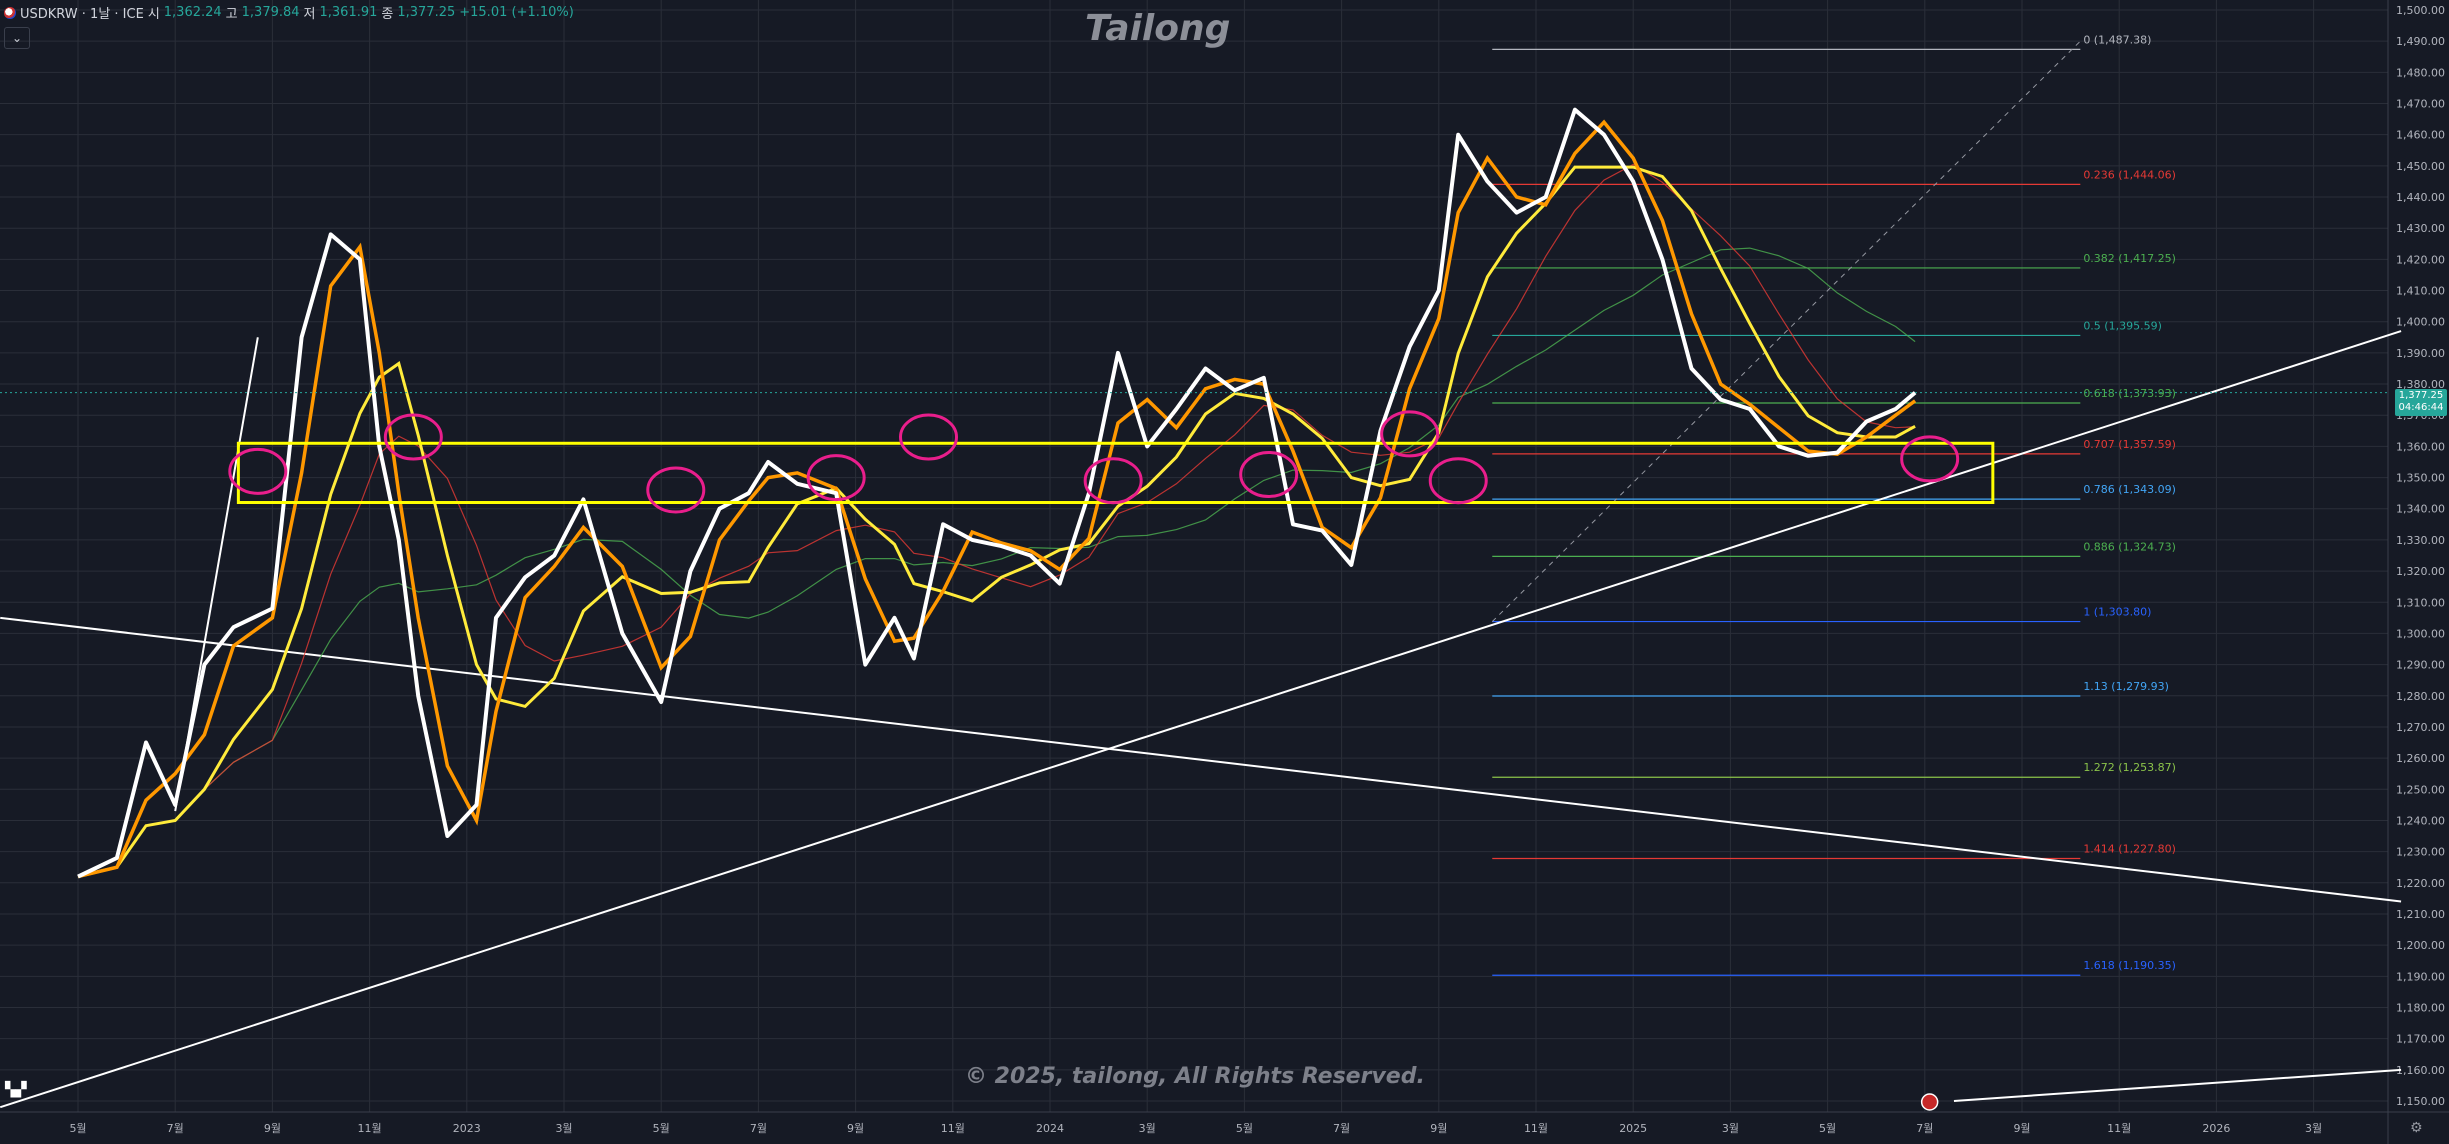 The image size is (2449, 1144). Describe the element at coordinates (309, 14) in the screenshot. I see `low-label: 저` at that location.